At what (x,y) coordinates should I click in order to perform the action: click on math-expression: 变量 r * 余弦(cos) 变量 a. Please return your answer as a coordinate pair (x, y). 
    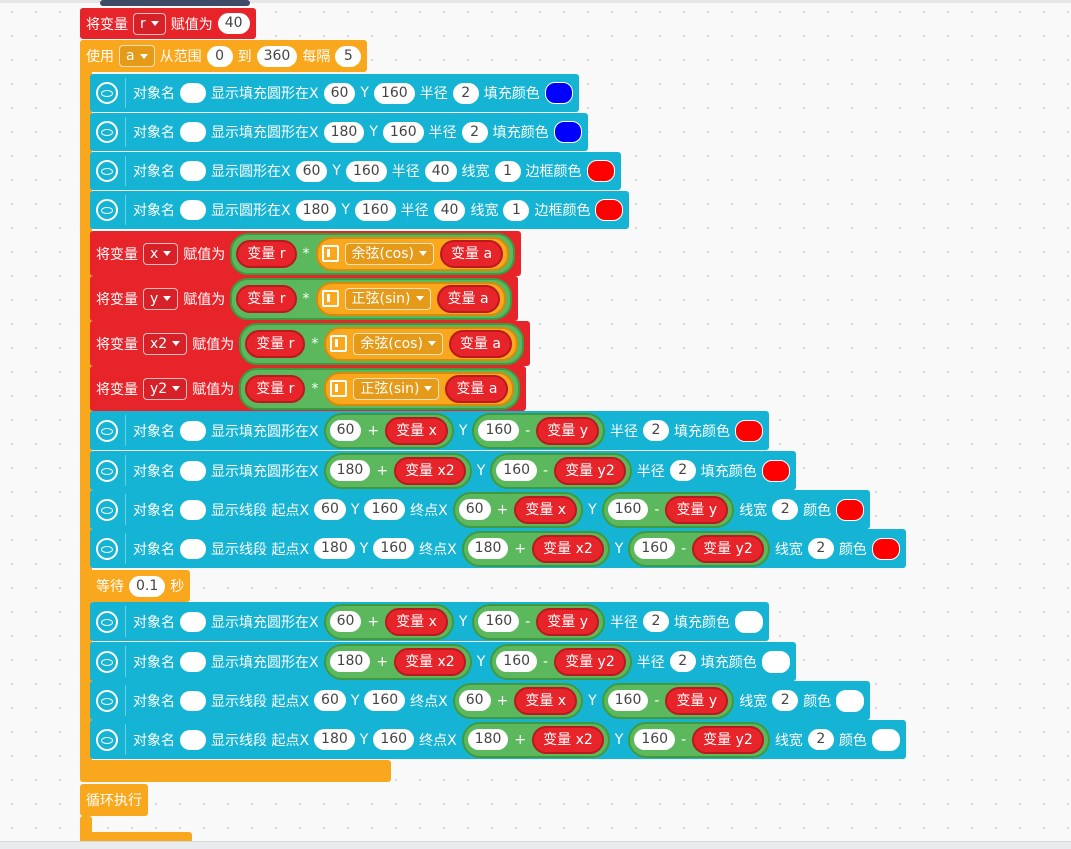
    Looking at the image, I should click on (381, 343).